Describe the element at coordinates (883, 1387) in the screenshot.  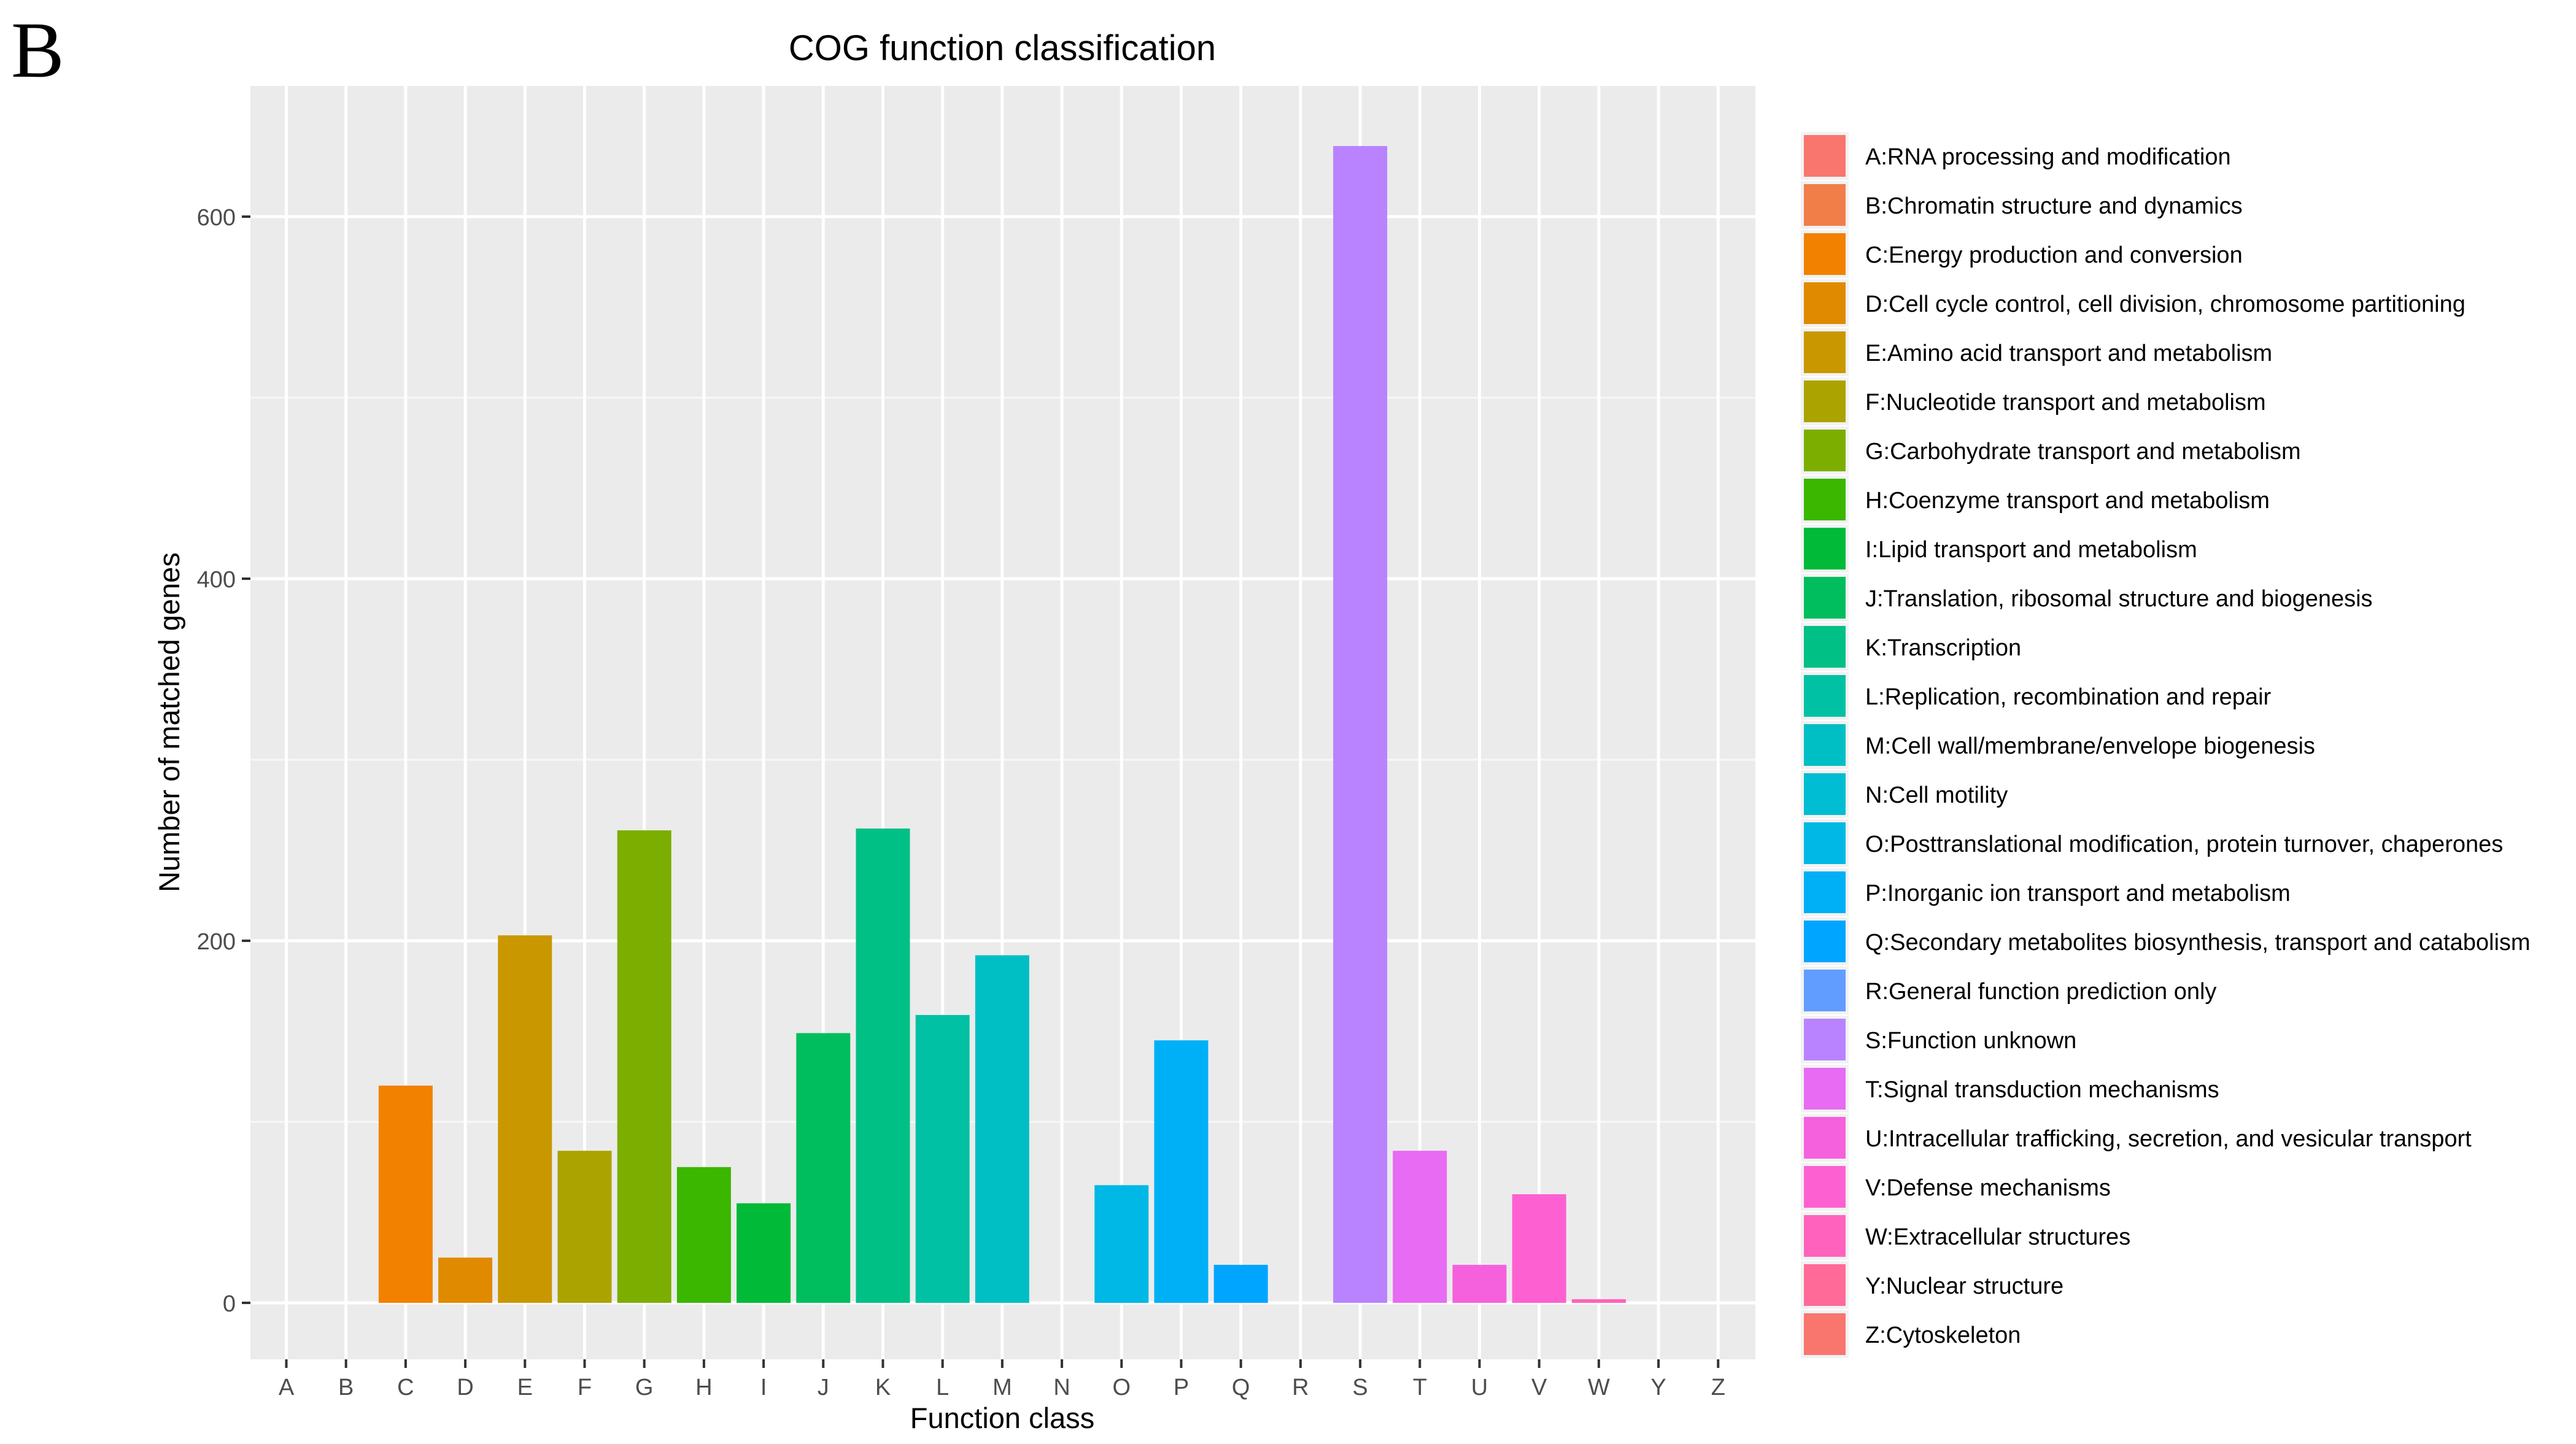
I see `x-tick-label: K` at that location.